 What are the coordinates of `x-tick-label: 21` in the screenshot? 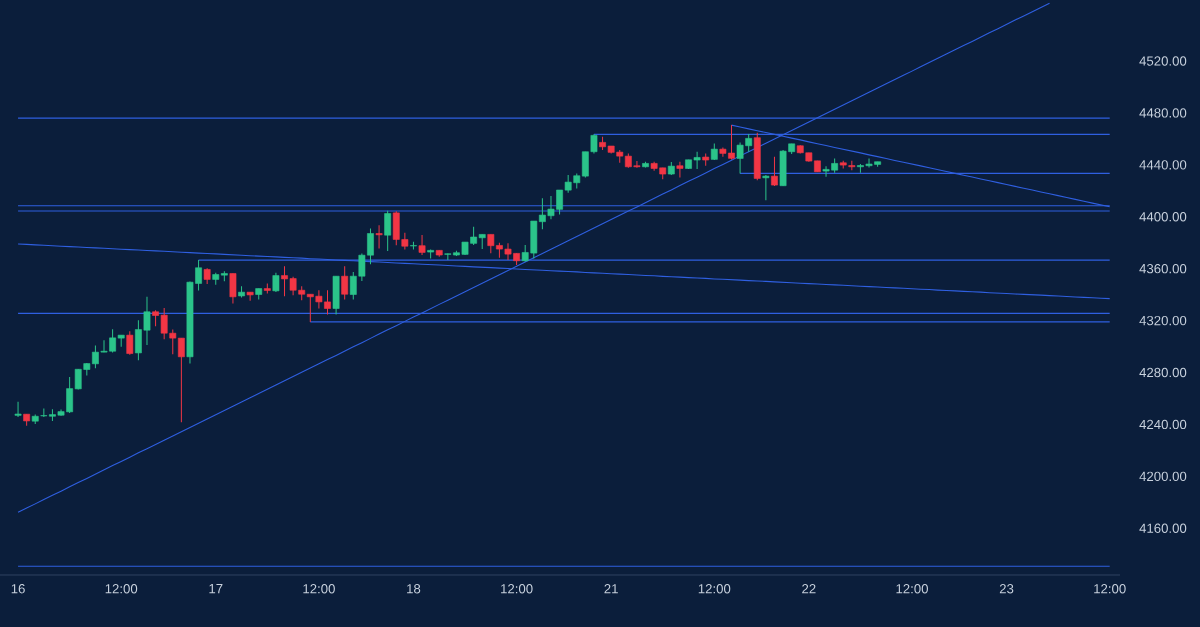 It's located at (611, 589).